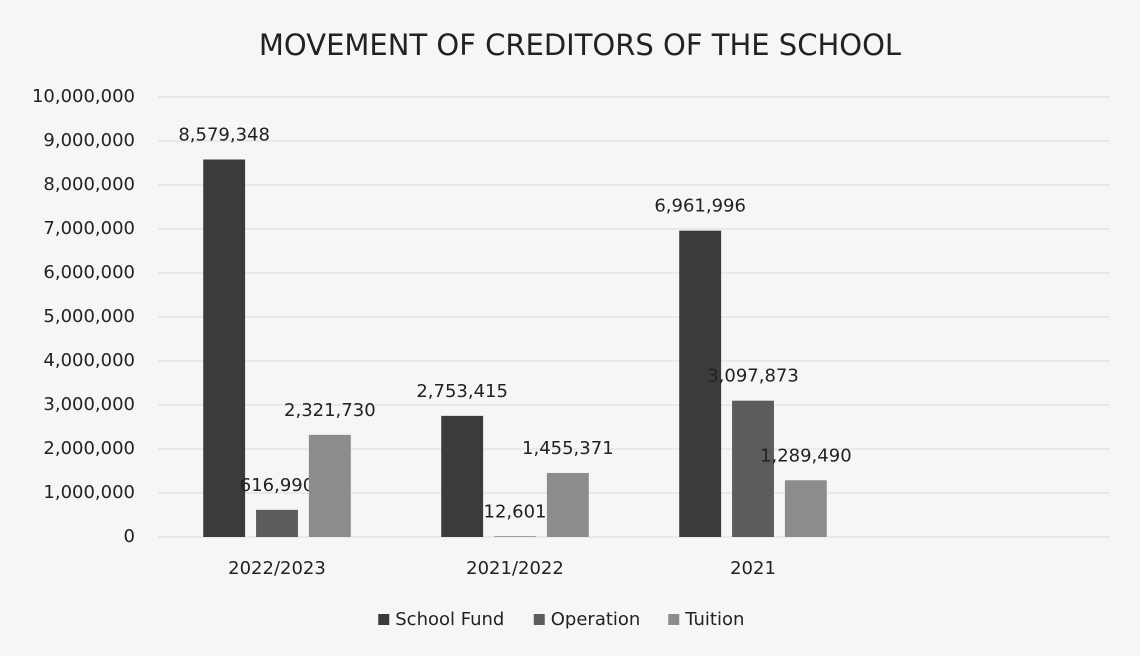 Image resolution: width=1140 pixels, height=656 pixels. I want to click on value-label: 2,753,415, so click(462, 391).